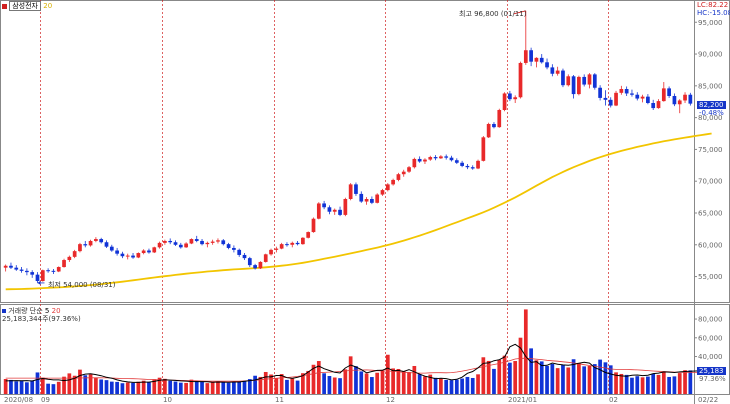 The image size is (730, 404). What do you see at coordinates (522, 400) in the screenshot?
I see `date-label: 2021/01` at bounding box center [522, 400].